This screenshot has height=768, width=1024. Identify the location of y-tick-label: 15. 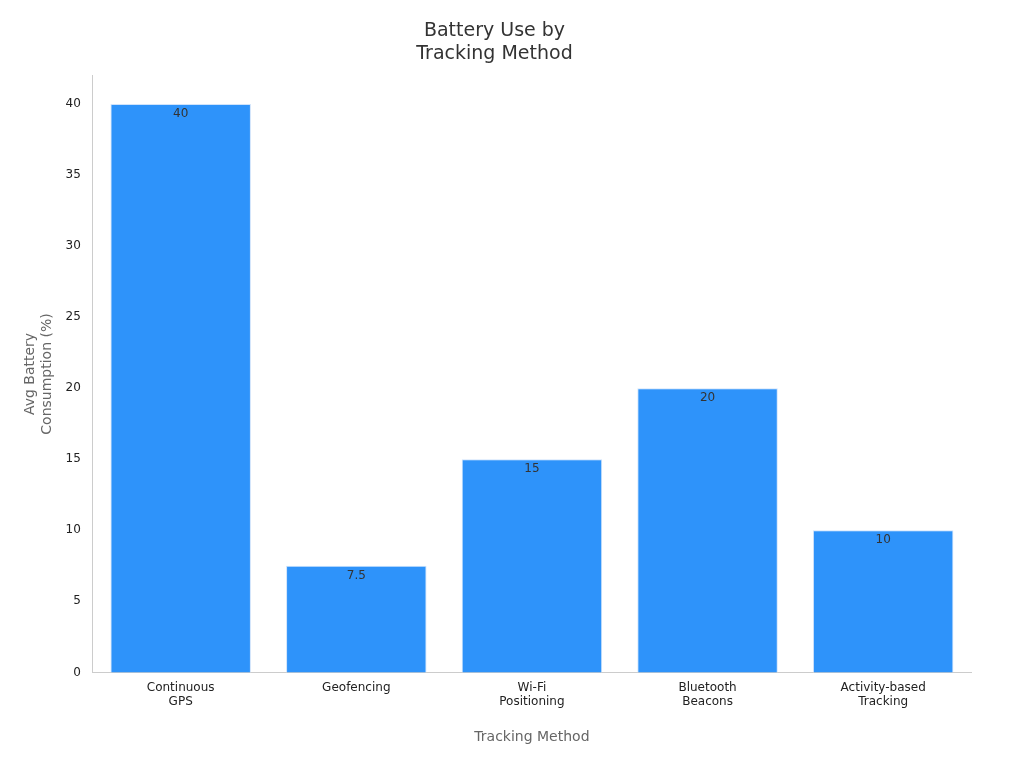
(73, 458).